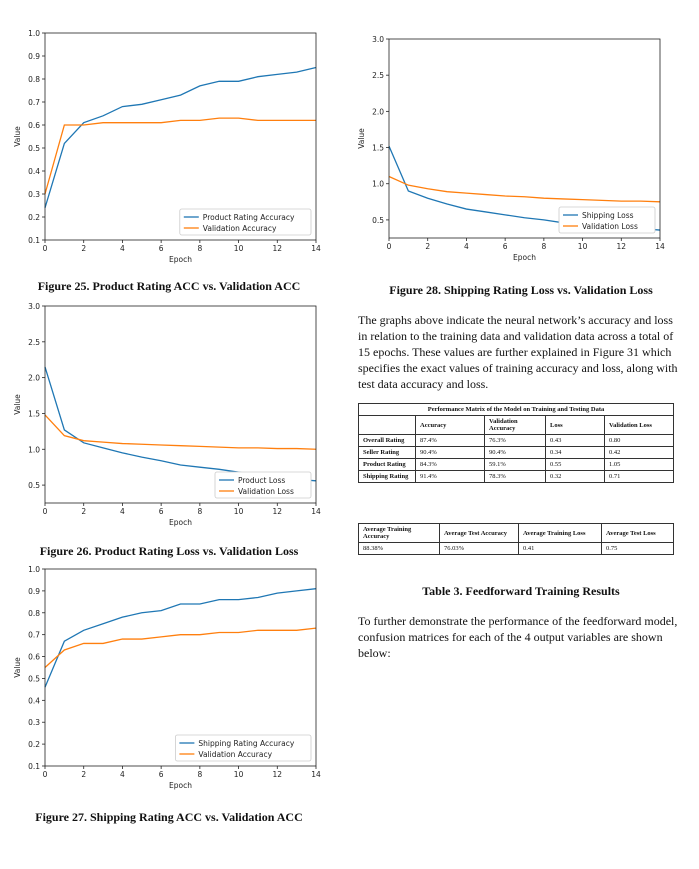  Describe the element at coordinates (387, 452) in the screenshot. I see `table-cell: Seller Rating` at that location.